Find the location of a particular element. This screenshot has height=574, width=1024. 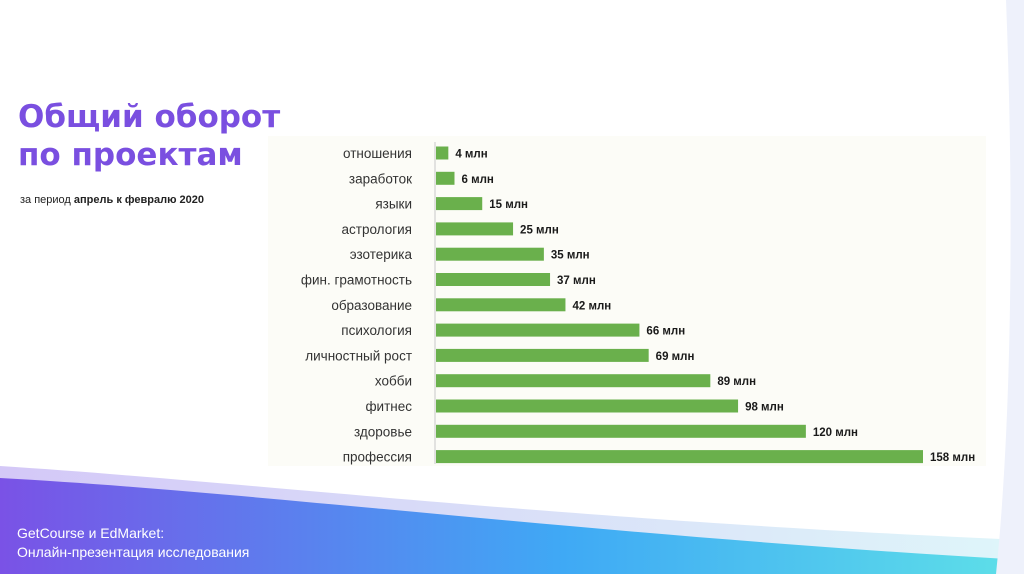

data-label: 120 млн is located at coordinates (835, 433).